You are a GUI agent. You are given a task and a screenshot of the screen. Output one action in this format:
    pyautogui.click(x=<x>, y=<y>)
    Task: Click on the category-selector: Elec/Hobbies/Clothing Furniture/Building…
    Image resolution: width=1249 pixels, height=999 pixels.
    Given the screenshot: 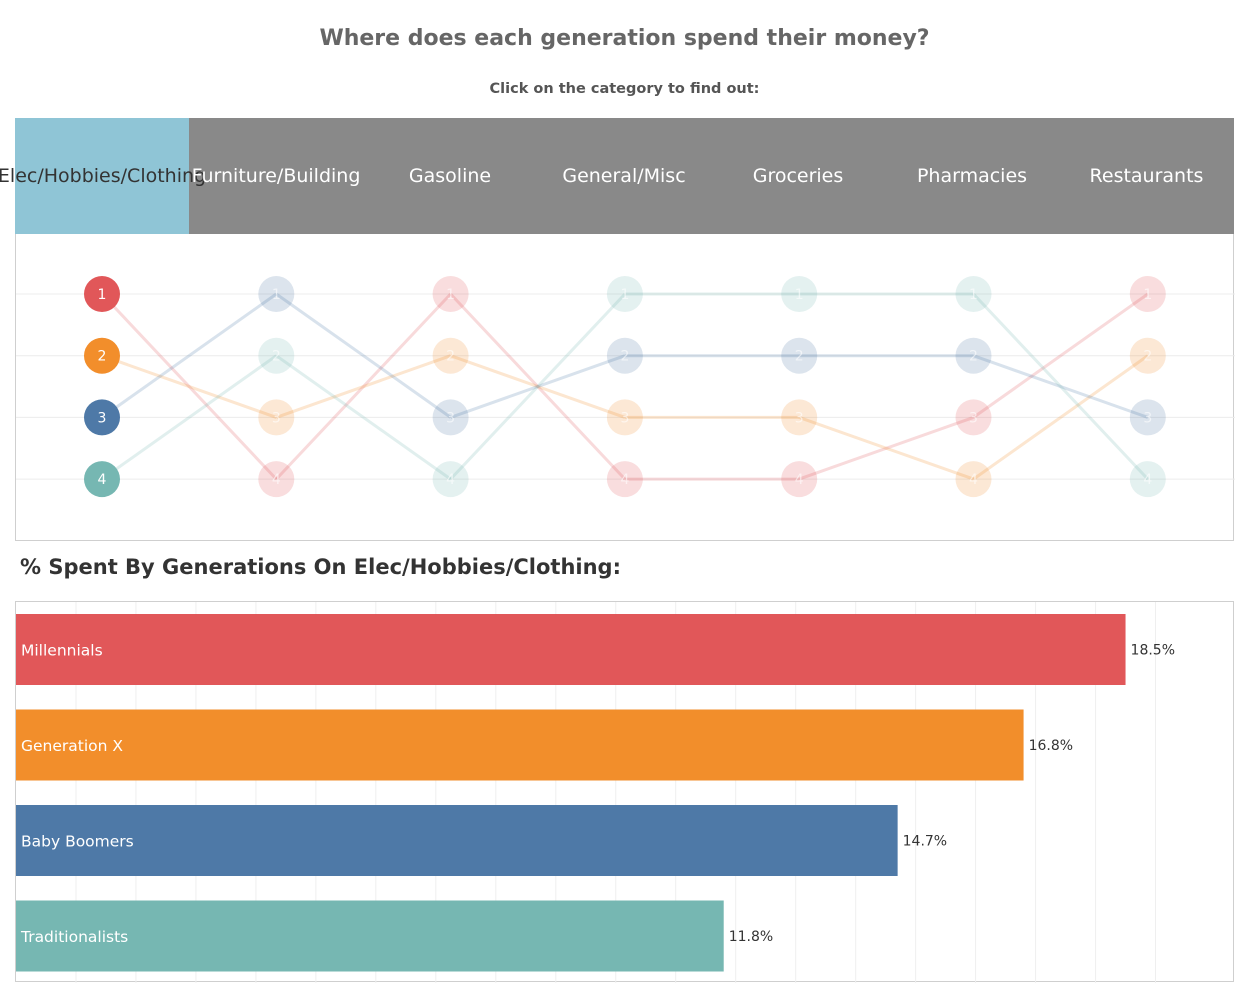 What is the action you would take?
    pyautogui.click(x=617, y=176)
    